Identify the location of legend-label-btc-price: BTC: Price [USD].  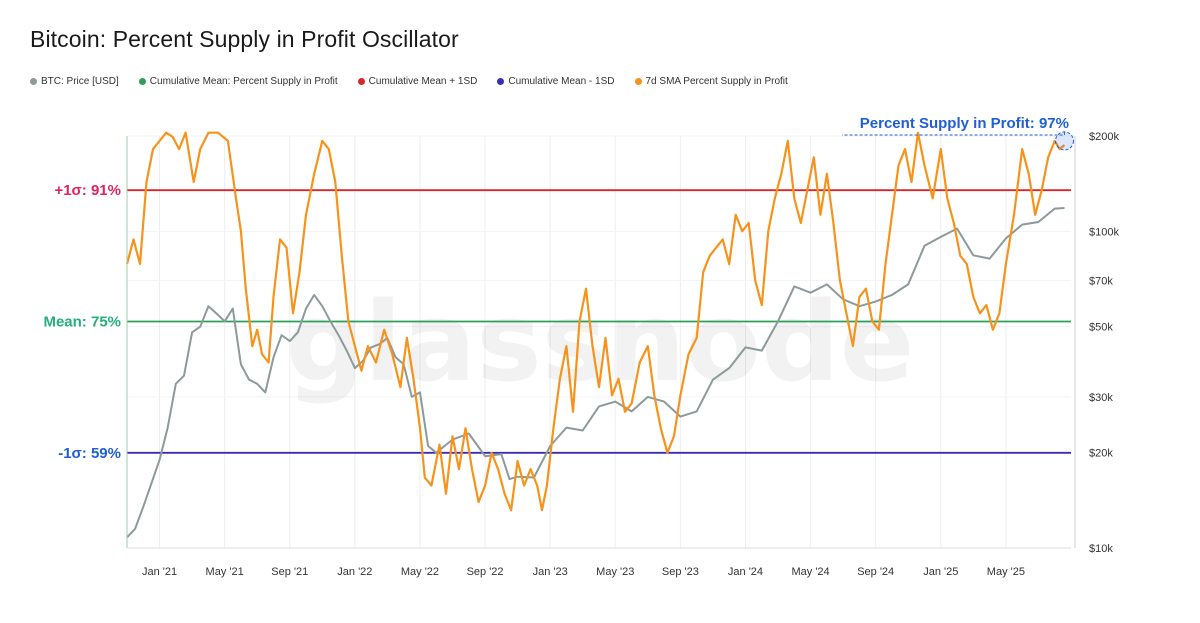
(80, 81).